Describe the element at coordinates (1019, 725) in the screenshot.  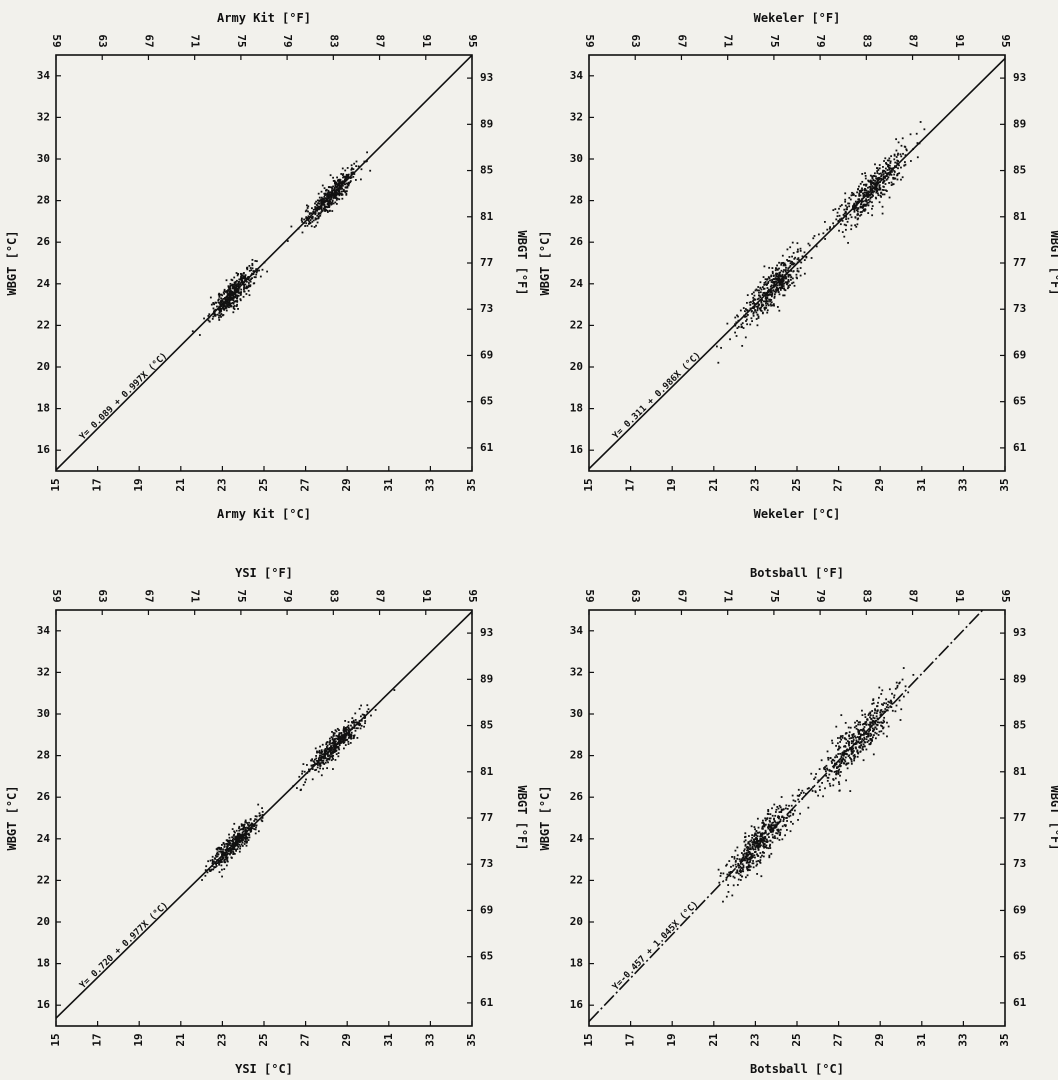
I see `right-tick-label: 85` at that location.